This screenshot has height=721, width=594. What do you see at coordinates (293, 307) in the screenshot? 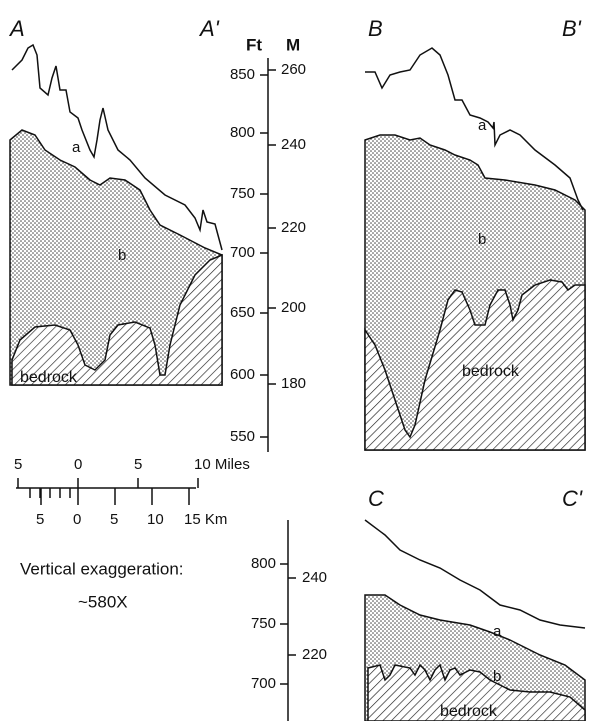
I see `tick-label: 200` at bounding box center [293, 307].